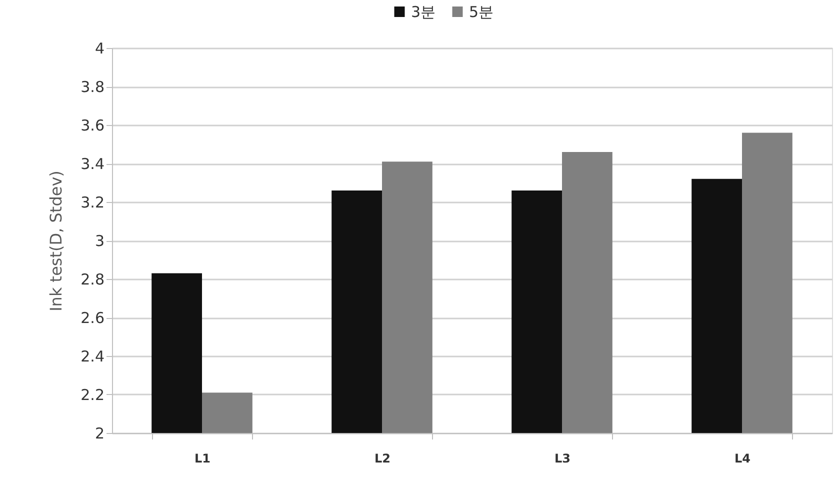 This screenshot has width=840, height=478. What do you see at coordinates (481, 11) in the screenshot?
I see `legend-label: 5분` at bounding box center [481, 11].